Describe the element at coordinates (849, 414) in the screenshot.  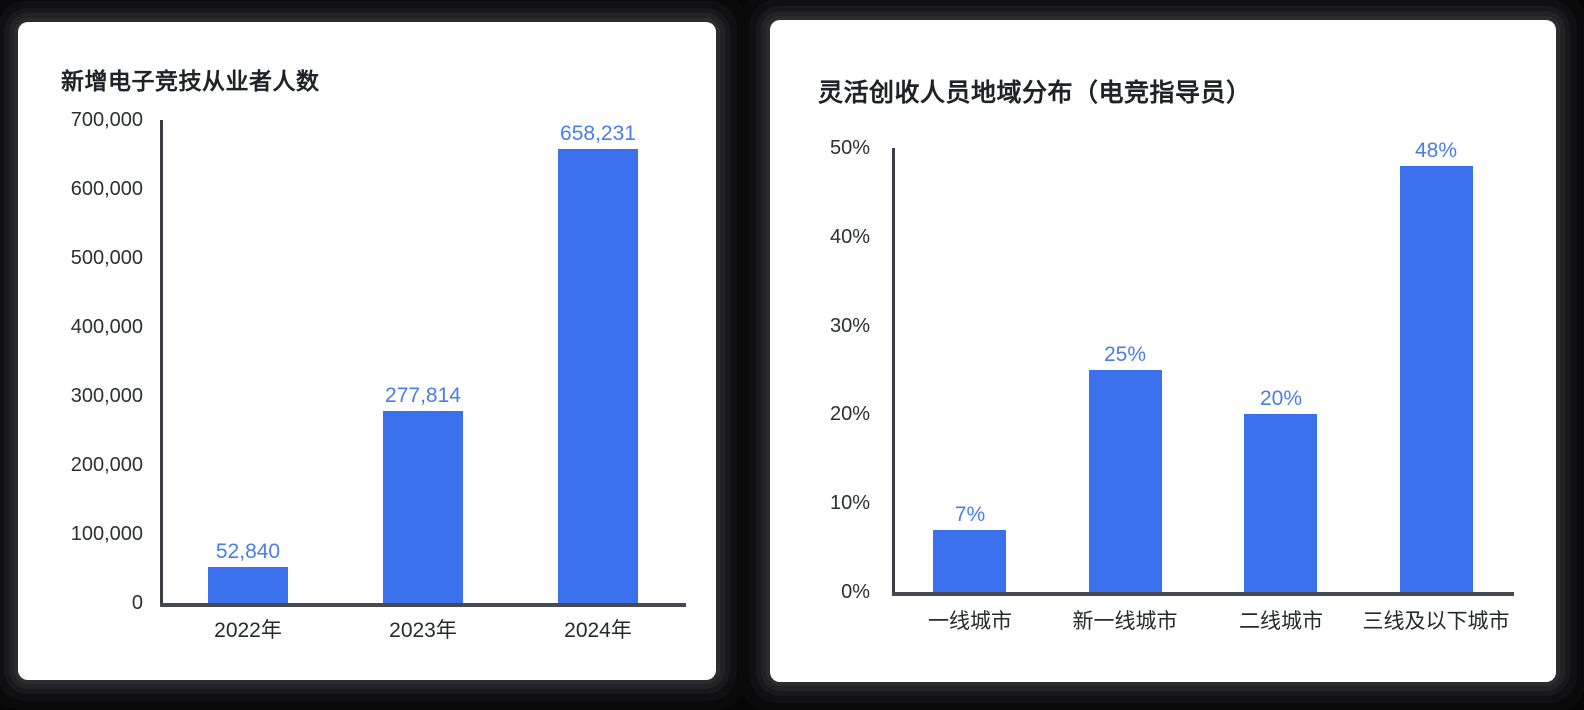
I see `y-tick-3: 20%` at that location.